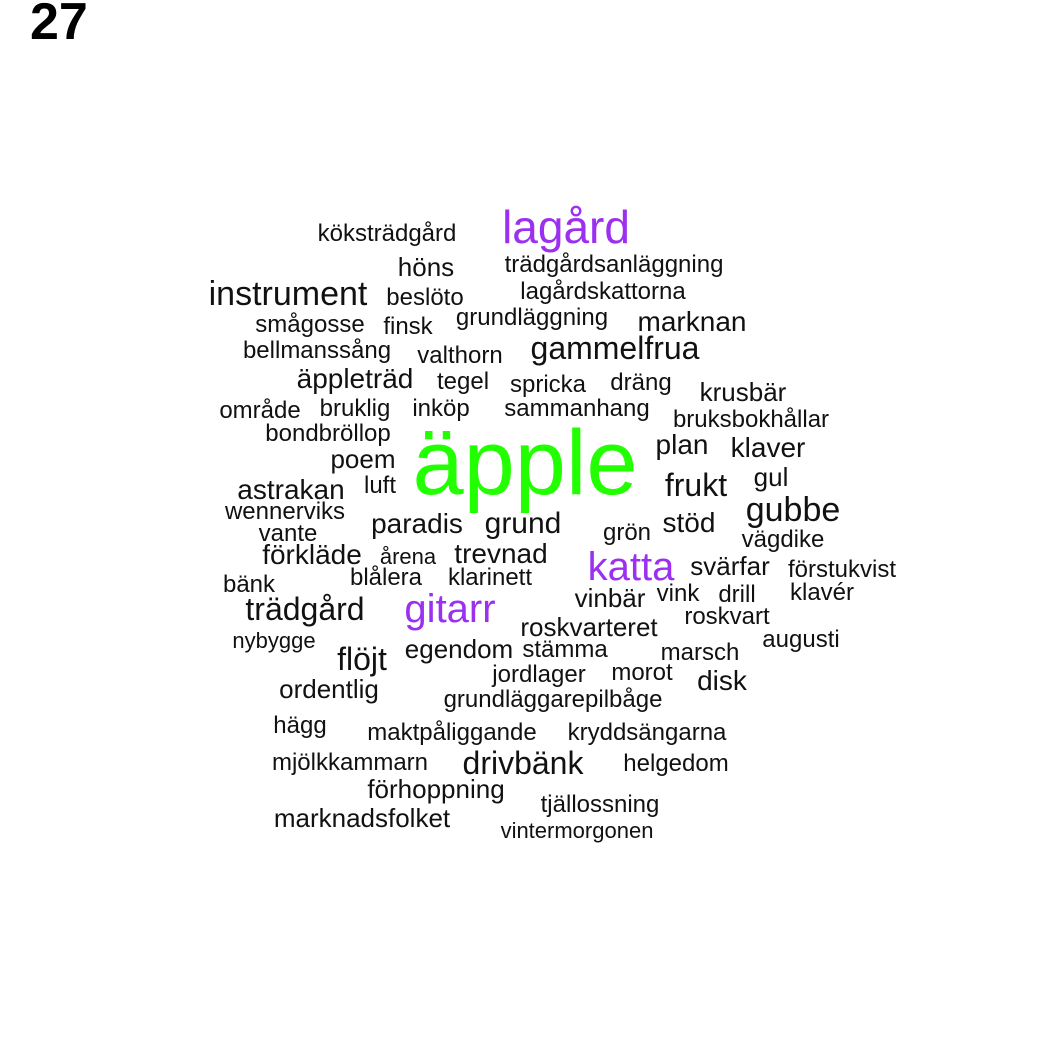 Image resolution: width=1050 pixels, height=1050 pixels. What do you see at coordinates (532, 317) in the screenshot?
I see `word-33: grundläggning` at bounding box center [532, 317].